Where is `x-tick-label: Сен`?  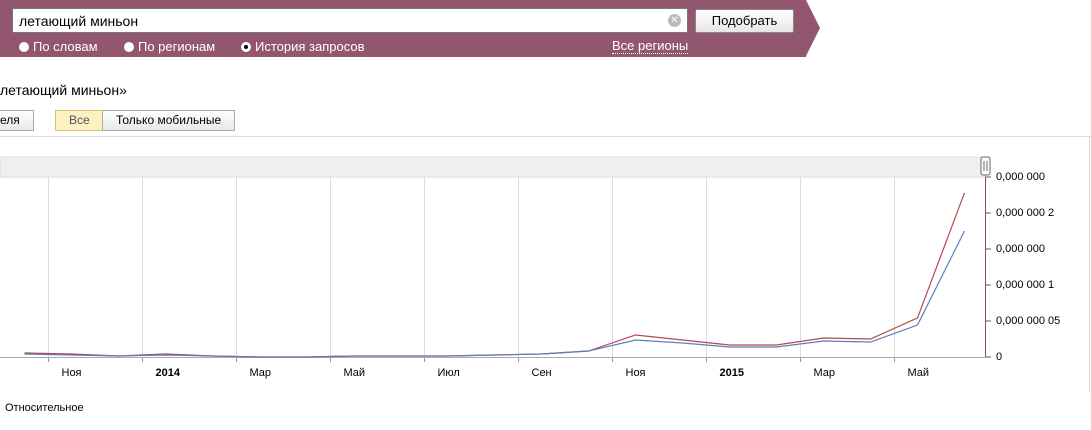 x-tick-label: Сен is located at coordinates (542, 373).